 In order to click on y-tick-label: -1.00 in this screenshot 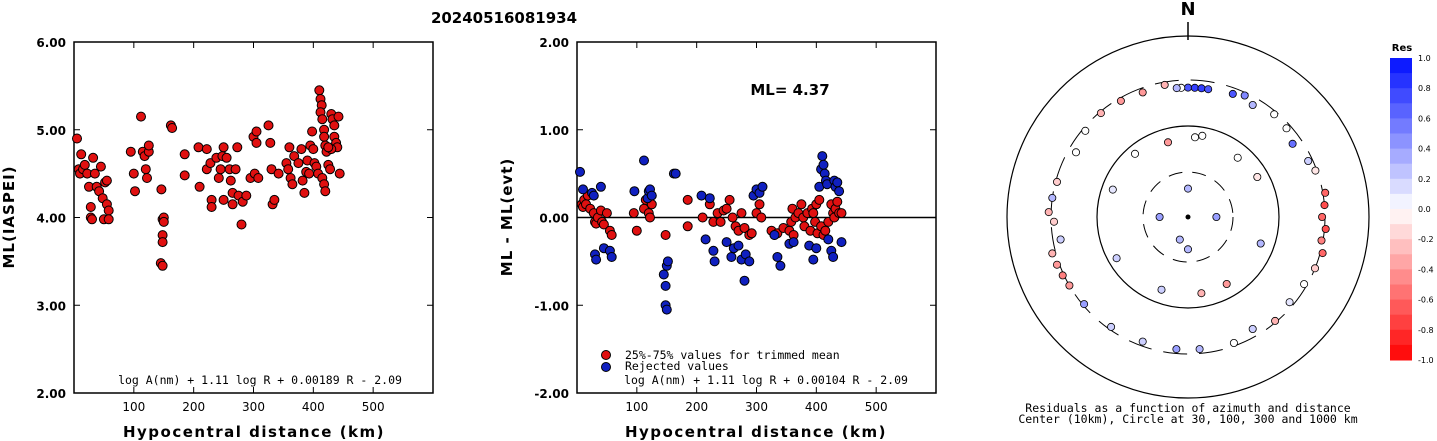, I will do `click(551, 306)`.